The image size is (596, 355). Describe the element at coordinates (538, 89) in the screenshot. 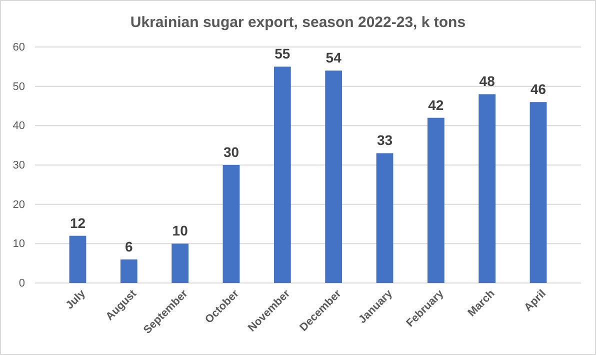

I see `data-label: 46` at that location.